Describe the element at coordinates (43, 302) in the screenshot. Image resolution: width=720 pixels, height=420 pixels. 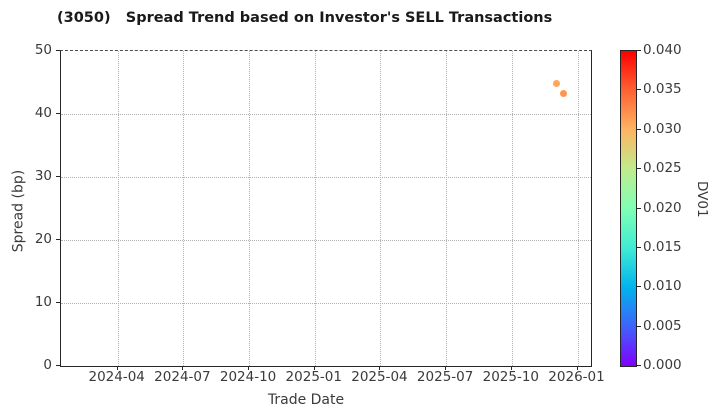
I see `y-tick-label: 10` at that location.